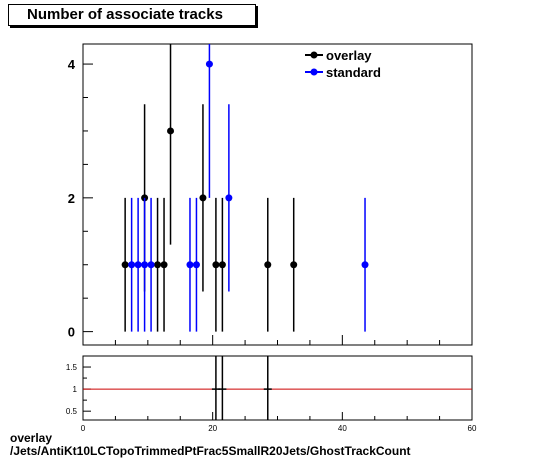  I want to click on chart-title: Number of associate tracks, so click(125, 14).